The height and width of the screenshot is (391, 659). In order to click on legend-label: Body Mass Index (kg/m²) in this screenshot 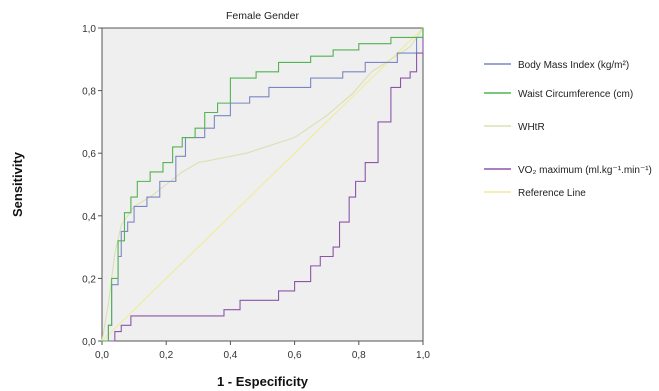, I will do `click(573, 65)`.